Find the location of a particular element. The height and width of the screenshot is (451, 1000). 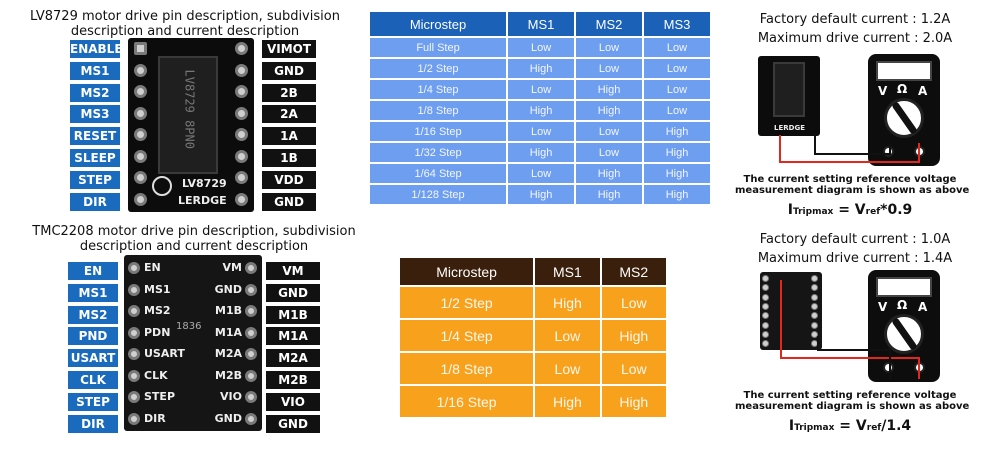

lv8729-chip: LV8729 8PN0 is located at coordinates (188, 115).